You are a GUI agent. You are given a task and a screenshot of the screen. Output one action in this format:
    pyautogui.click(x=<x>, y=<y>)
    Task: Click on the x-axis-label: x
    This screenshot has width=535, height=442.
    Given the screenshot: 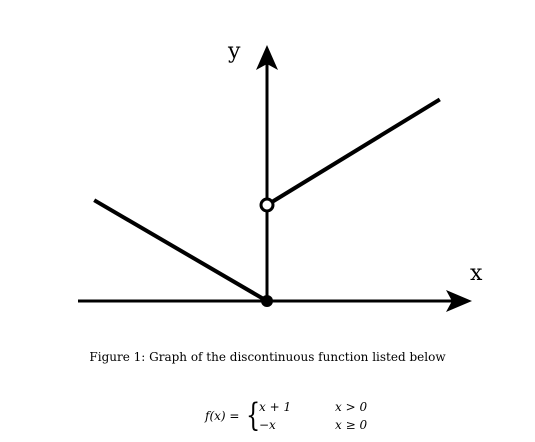 What is the action you would take?
    pyautogui.click(x=476, y=273)
    